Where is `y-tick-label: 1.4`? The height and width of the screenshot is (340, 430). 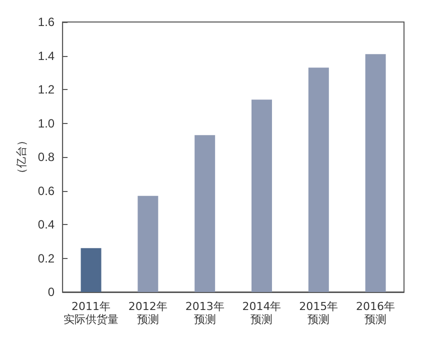 y-tick-label: 1.4 is located at coordinates (46, 55).